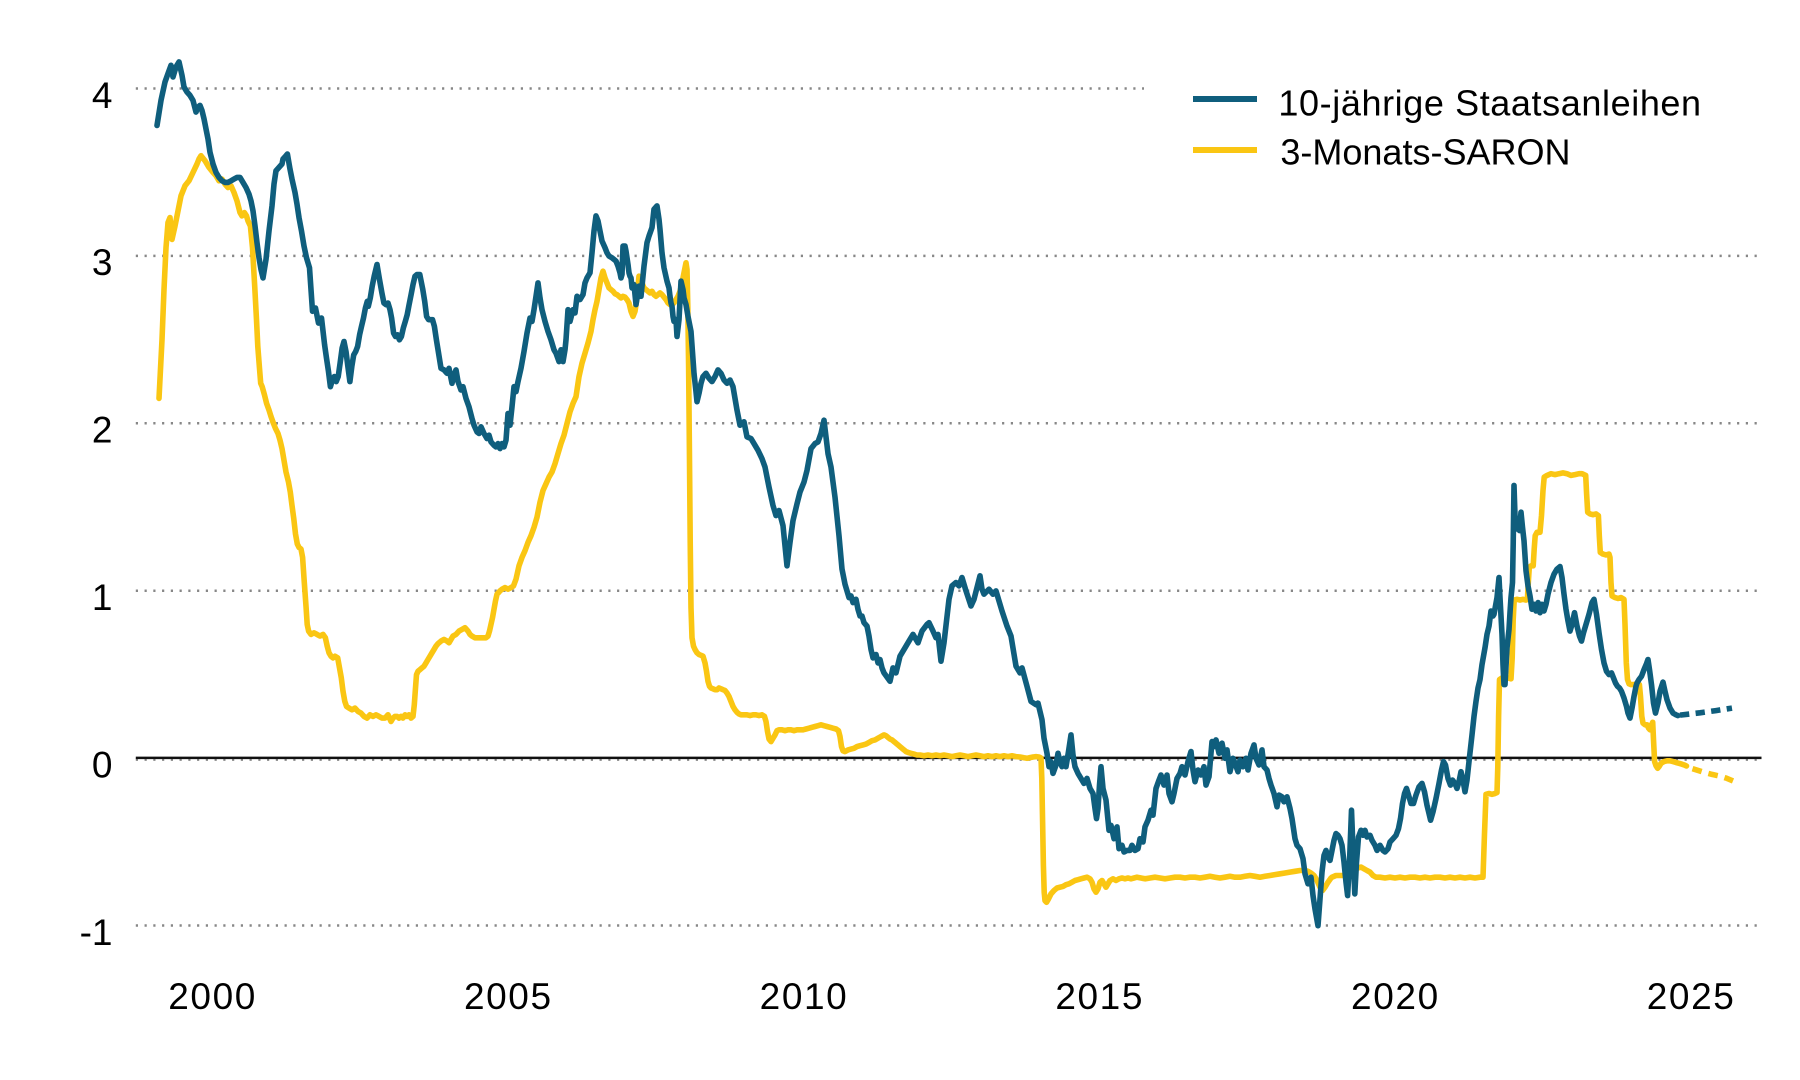 The image size is (1800, 1080). What do you see at coordinates (96, 932) in the screenshot?
I see `svg-text: -1` at bounding box center [96, 932].